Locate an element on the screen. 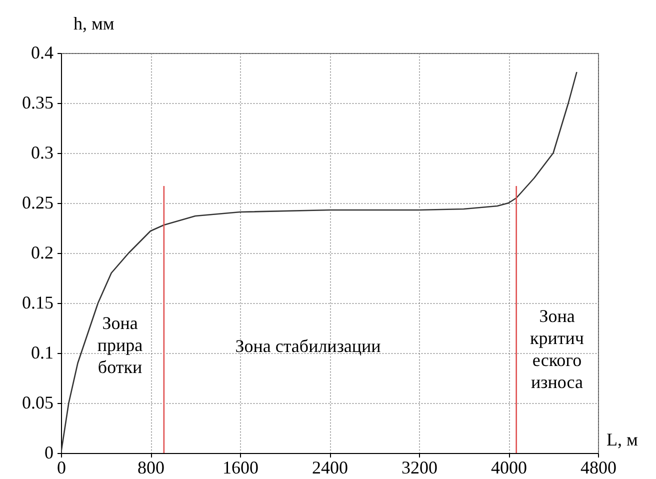 The height and width of the screenshot is (479, 656). y-tick-label: 0.05 is located at coordinates (38, 402).